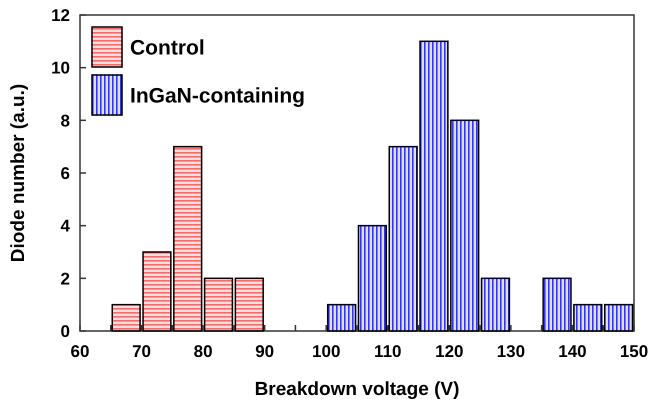  Describe the element at coordinates (388, 351) in the screenshot. I see `x-tick-label: 110` at that location.